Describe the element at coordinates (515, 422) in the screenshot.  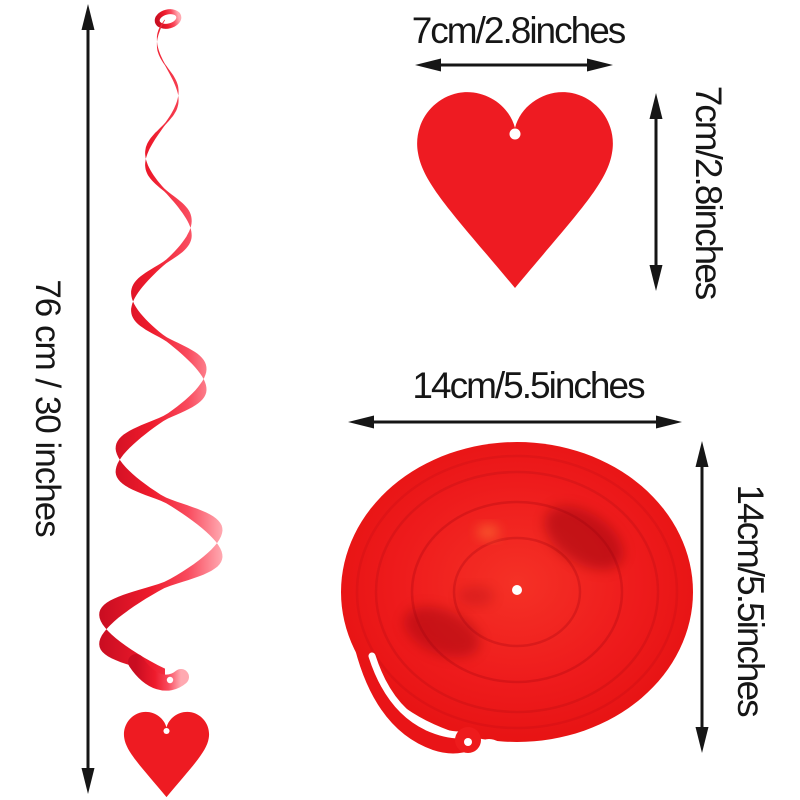
I see `disc-width-arrow` at that location.